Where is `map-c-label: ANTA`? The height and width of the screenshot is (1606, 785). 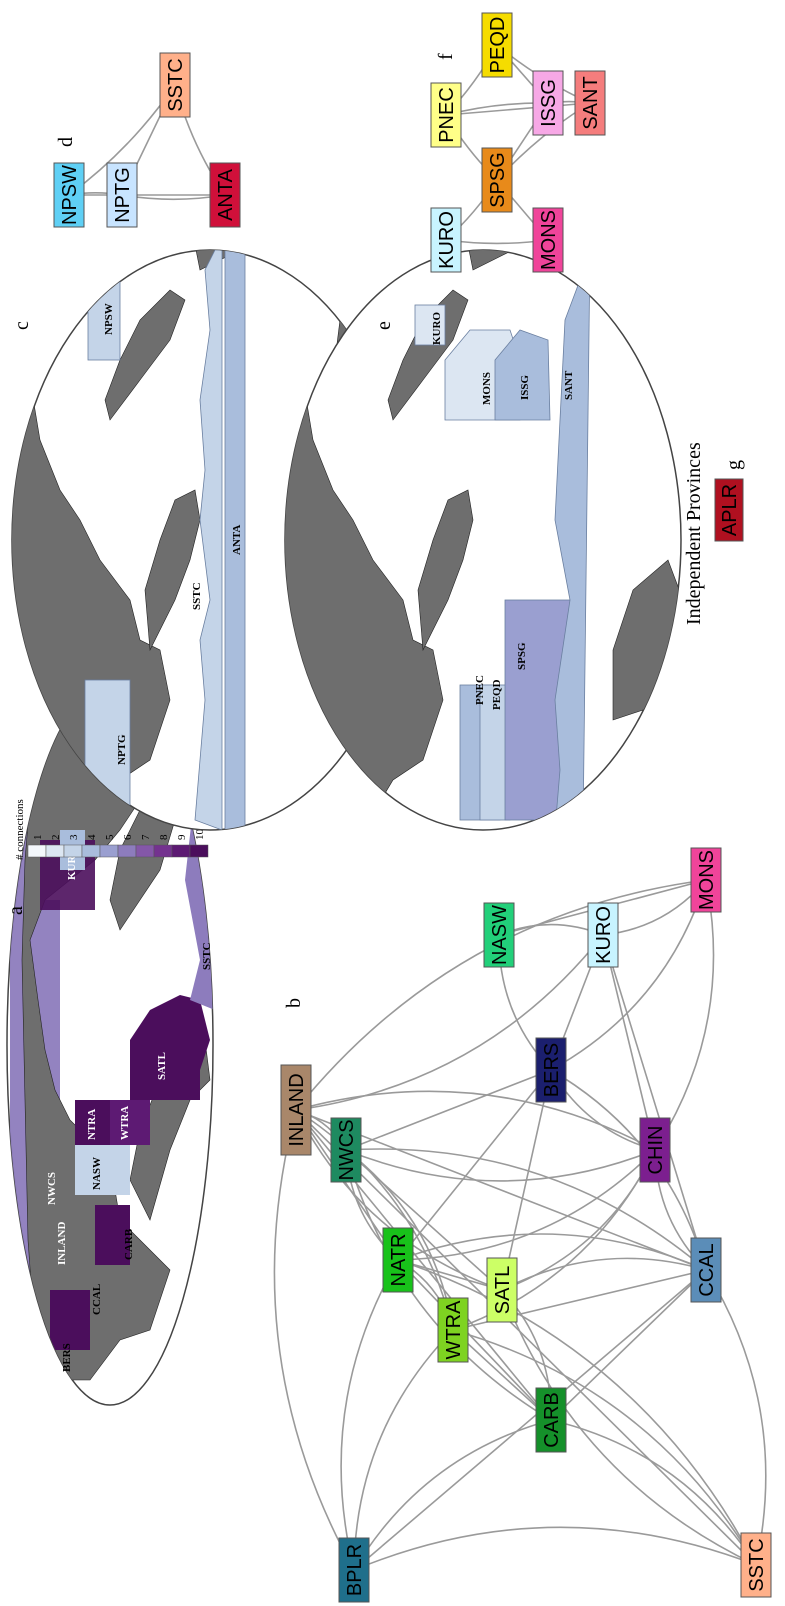
map-c-label: ANTA is located at coordinates (237, 540).